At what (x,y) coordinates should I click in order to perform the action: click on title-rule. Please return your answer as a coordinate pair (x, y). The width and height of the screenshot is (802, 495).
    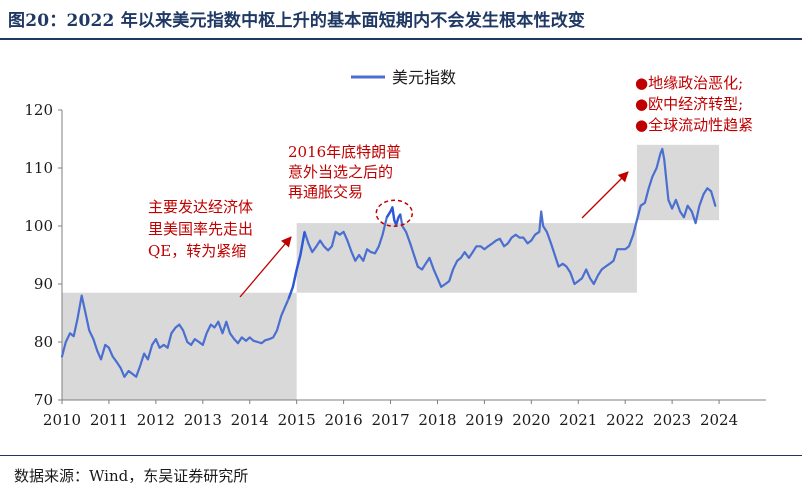
    Looking at the image, I should click on (401, 39).